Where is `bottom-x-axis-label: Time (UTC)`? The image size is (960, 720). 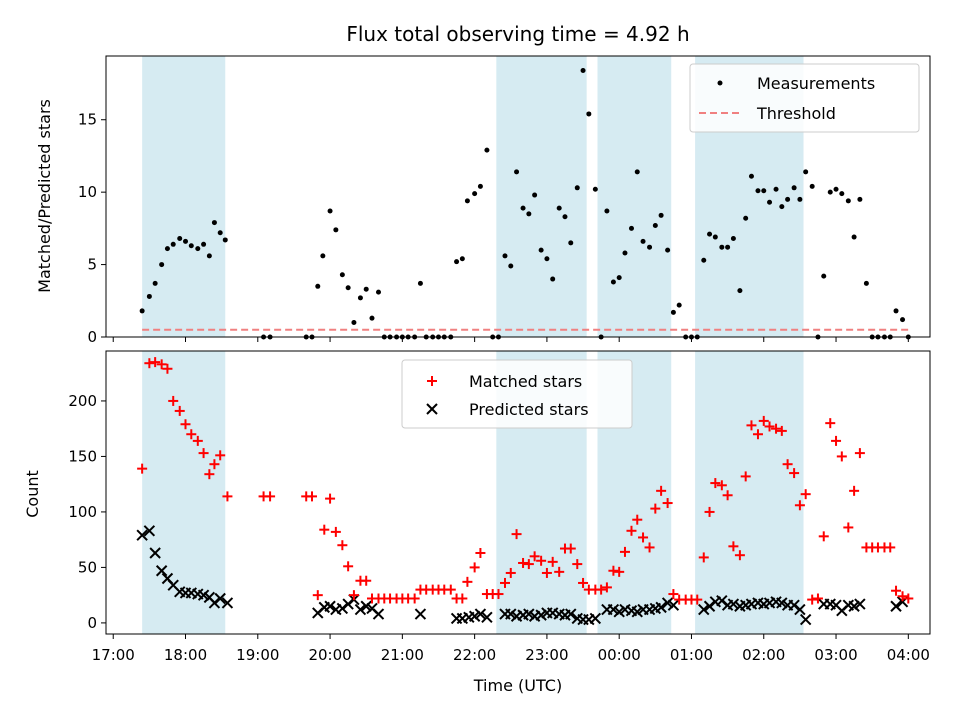 bottom-x-axis-label: Time (UTC) is located at coordinates (517, 685).